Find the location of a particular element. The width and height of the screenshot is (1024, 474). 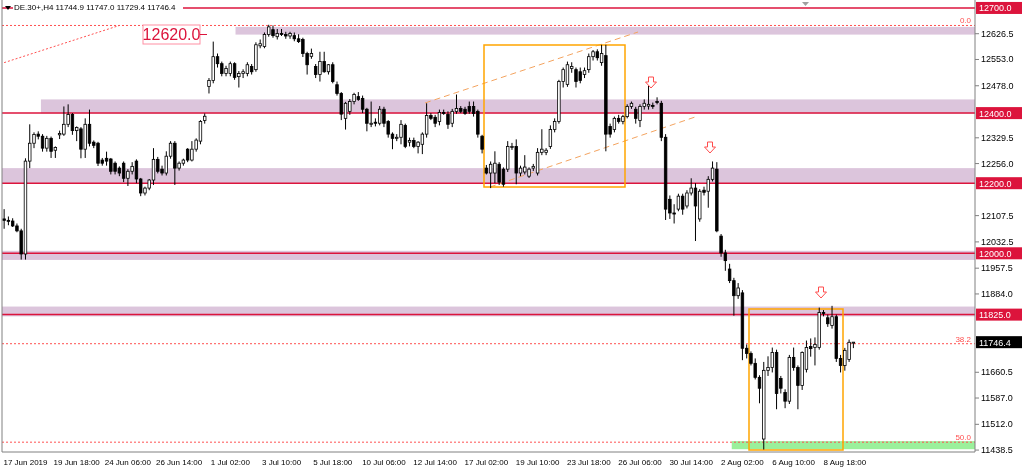

x-tick-label: 24 Jun 06:00 is located at coordinates (128, 462).